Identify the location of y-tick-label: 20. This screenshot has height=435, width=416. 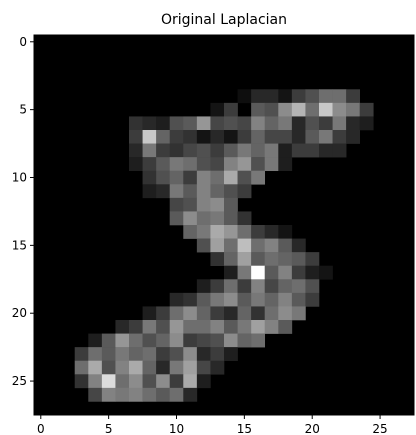
(19, 313).